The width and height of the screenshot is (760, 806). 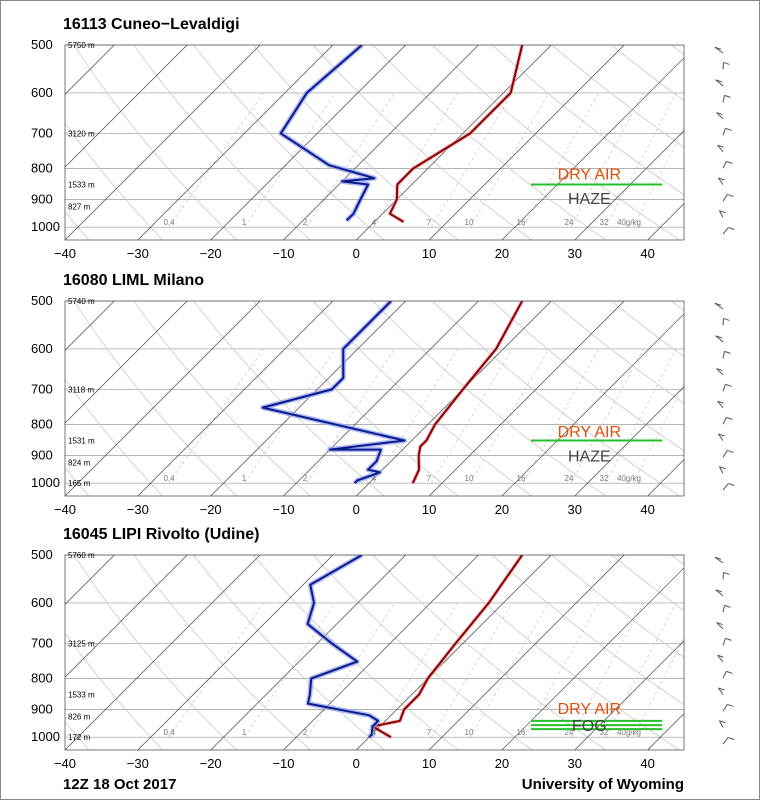 I want to click on mixing-ratio-label: 40g/kg, so click(x=629, y=222).